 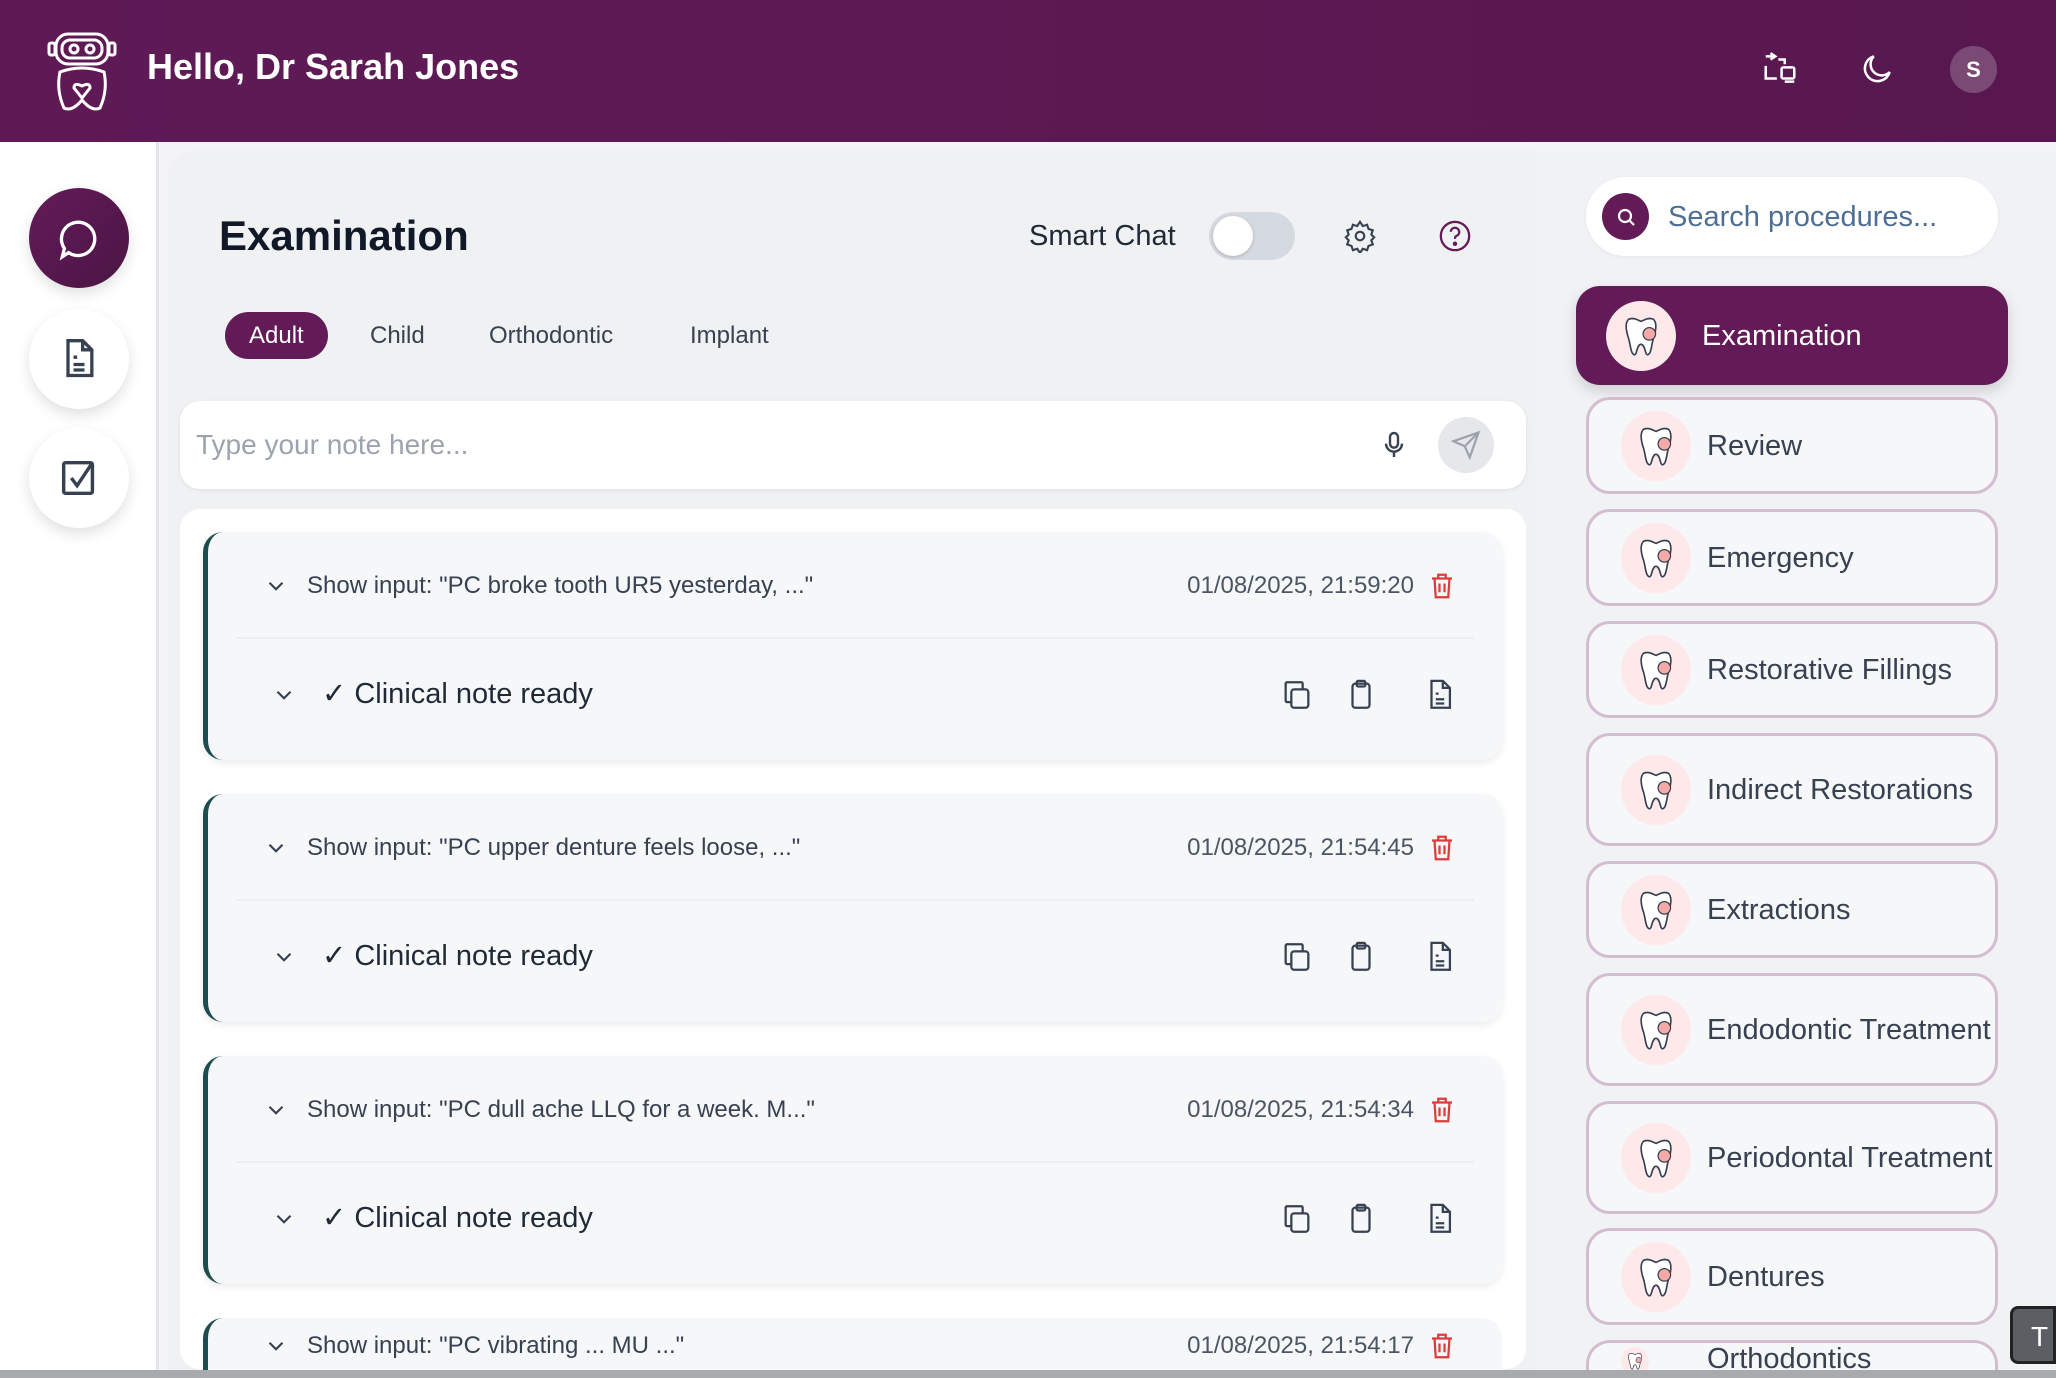 I want to click on procedure-item-examination: Examination, so click(x=1792, y=335).